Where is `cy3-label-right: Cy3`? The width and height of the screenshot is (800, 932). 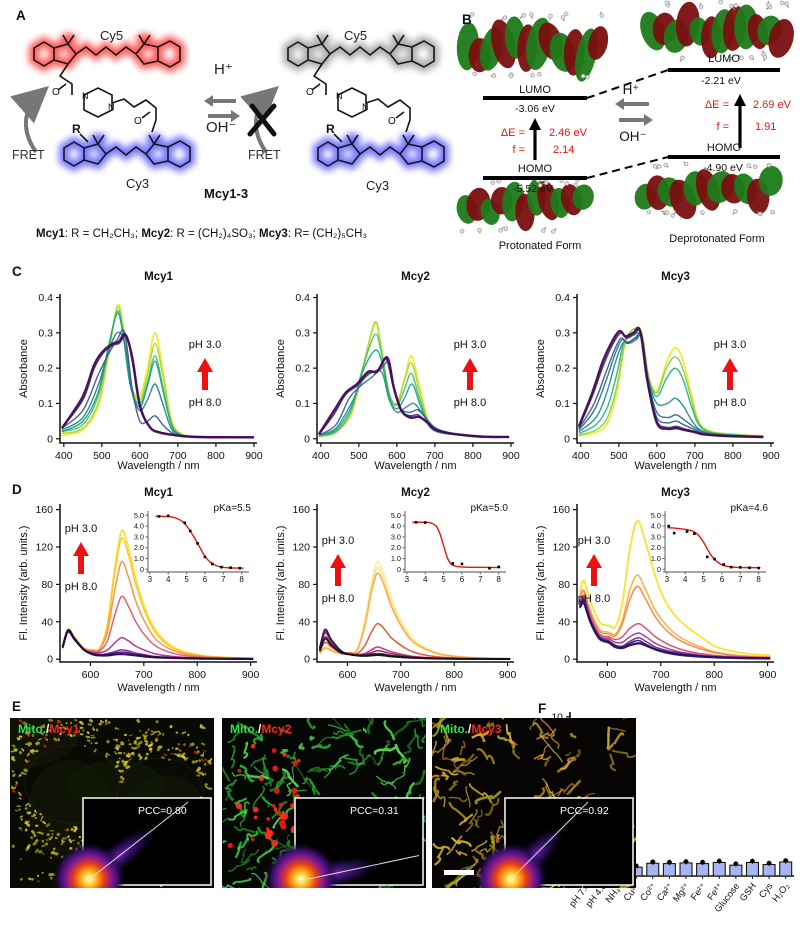
cy3-label-right: Cy3 is located at coordinates (378, 185).